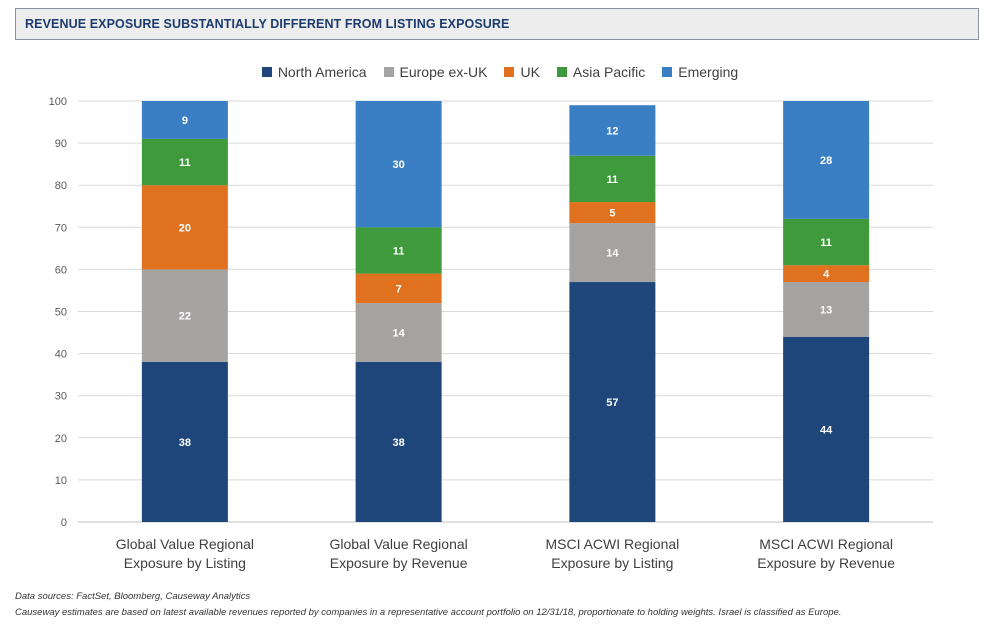 The height and width of the screenshot is (628, 1000). What do you see at coordinates (61, 144) in the screenshot?
I see `y-tick-label: 90` at bounding box center [61, 144].